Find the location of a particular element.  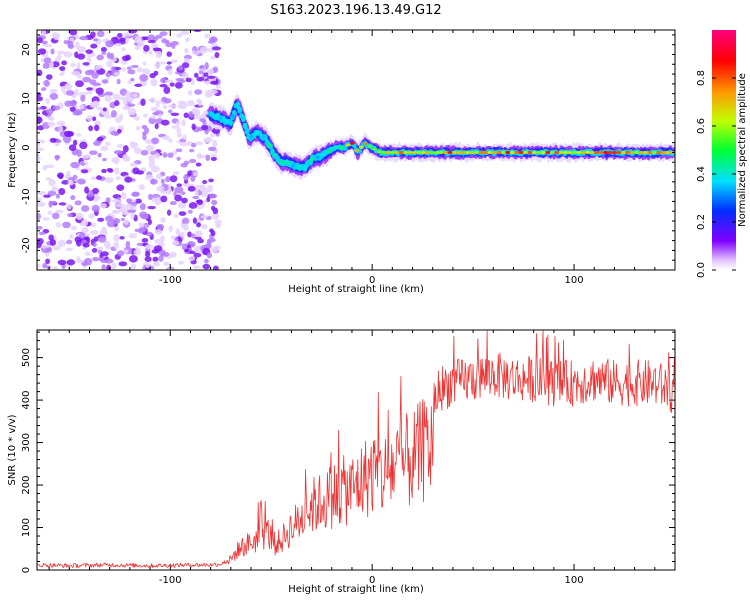

spectrogram-y-label: Frequency (Hz) is located at coordinates (12, 150).